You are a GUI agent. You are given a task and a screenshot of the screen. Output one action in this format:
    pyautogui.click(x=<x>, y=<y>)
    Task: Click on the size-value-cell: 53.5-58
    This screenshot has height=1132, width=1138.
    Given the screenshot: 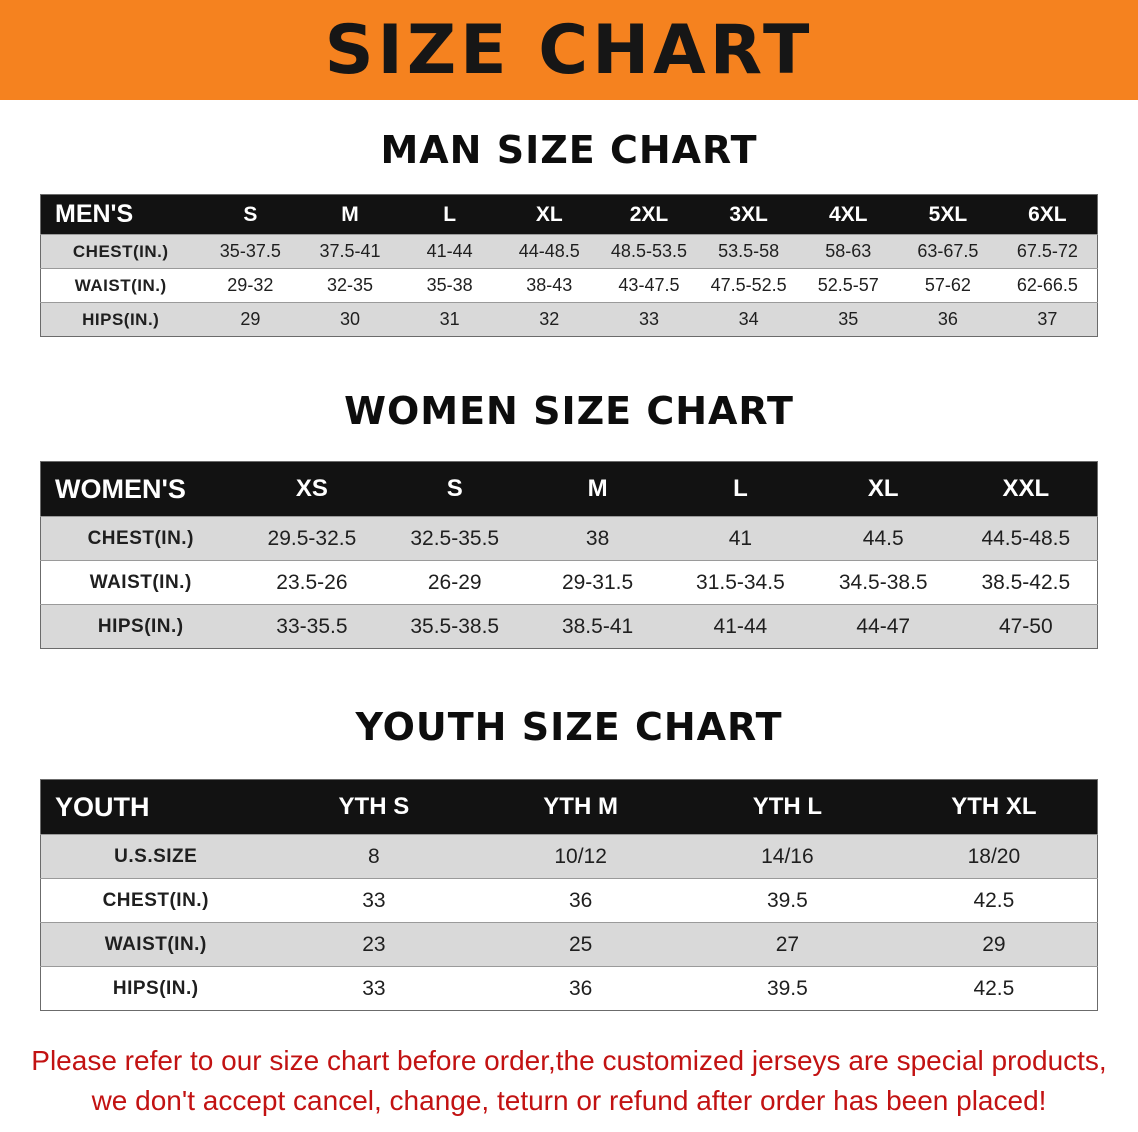 What is the action you would take?
    pyautogui.click(x=749, y=251)
    